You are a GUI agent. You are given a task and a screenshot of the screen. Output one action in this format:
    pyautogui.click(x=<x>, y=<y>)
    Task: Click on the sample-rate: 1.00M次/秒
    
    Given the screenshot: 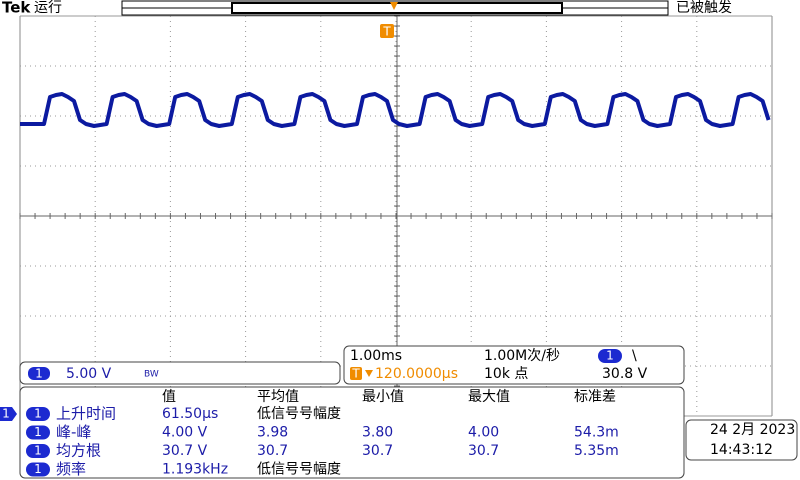 What is the action you would take?
    pyautogui.click(x=522, y=356)
    